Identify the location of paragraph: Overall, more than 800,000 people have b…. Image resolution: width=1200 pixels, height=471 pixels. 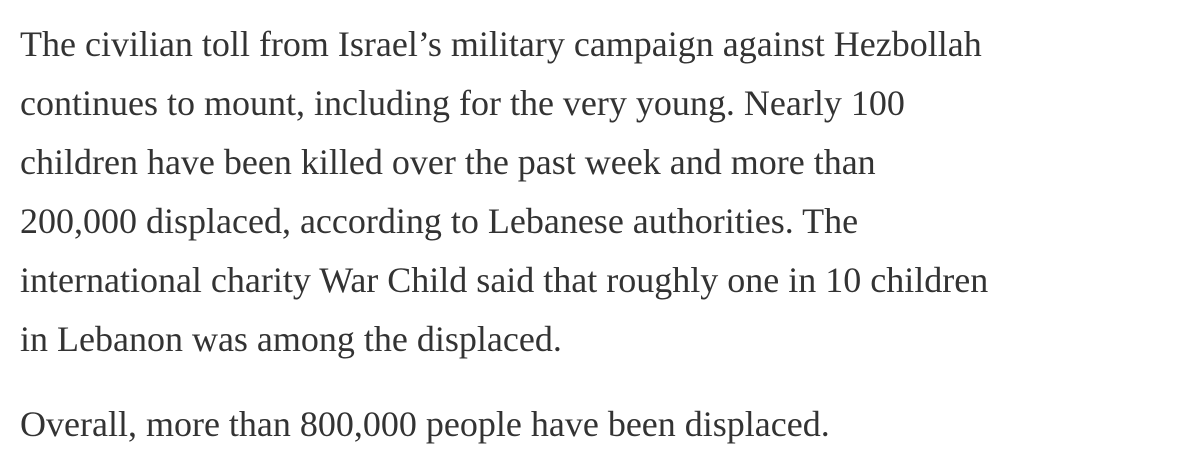
(610, 424).